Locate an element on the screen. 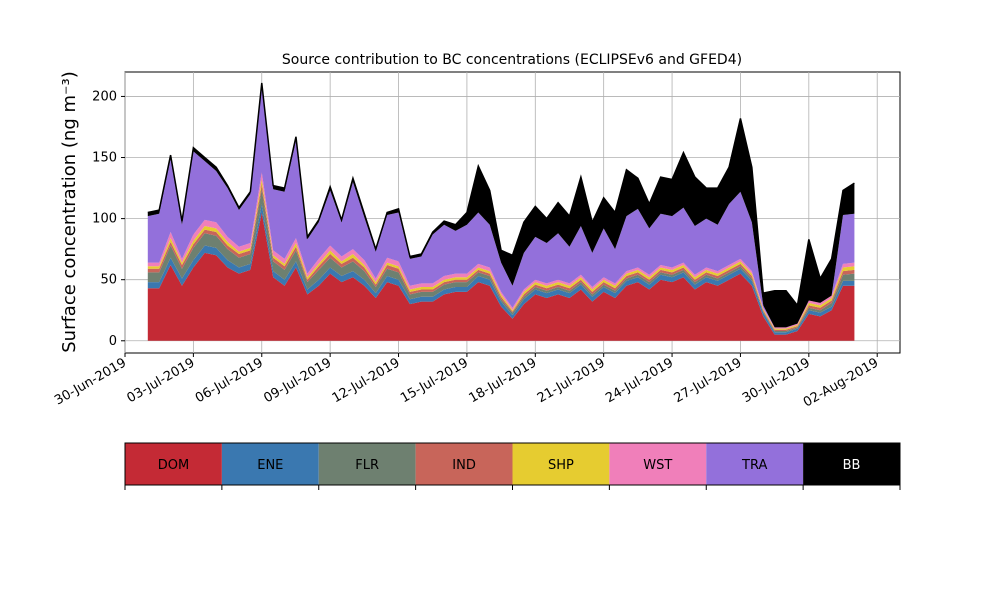 The image size is (1000, 600). colorbar-label: BB is located at coordinates (852, 465).